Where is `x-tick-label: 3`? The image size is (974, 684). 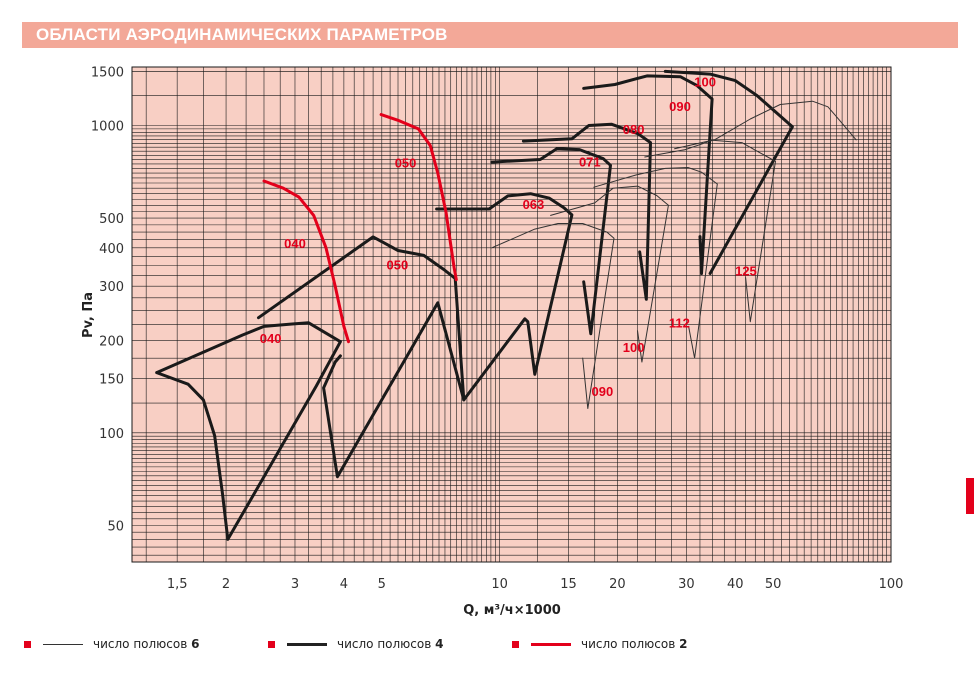
x-tick-label: 3 is located at coordinates (295, 584).